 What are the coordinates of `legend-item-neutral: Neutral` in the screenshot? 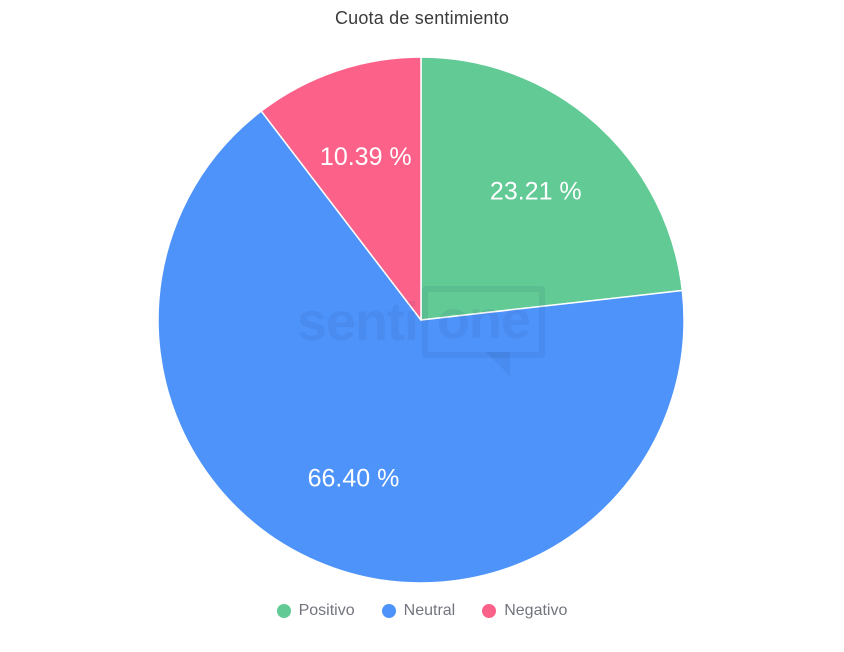 It's located at (418, 611).